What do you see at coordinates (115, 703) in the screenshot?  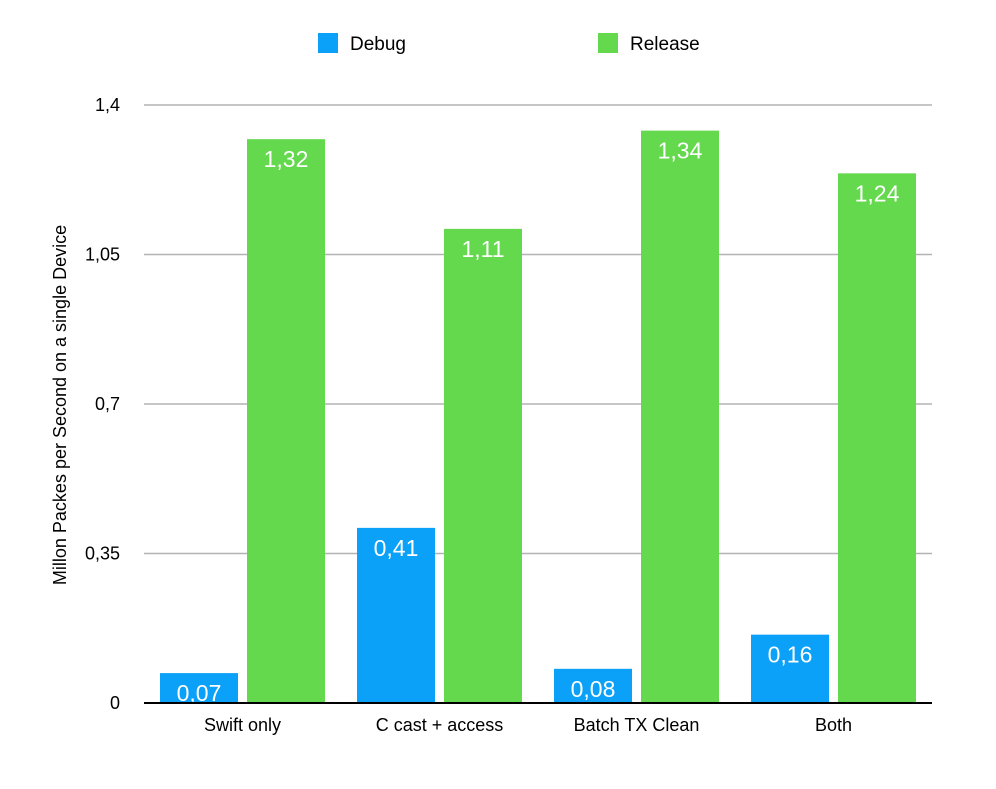 I see `y-tick-label: 0` at bounding box center [115, 703].